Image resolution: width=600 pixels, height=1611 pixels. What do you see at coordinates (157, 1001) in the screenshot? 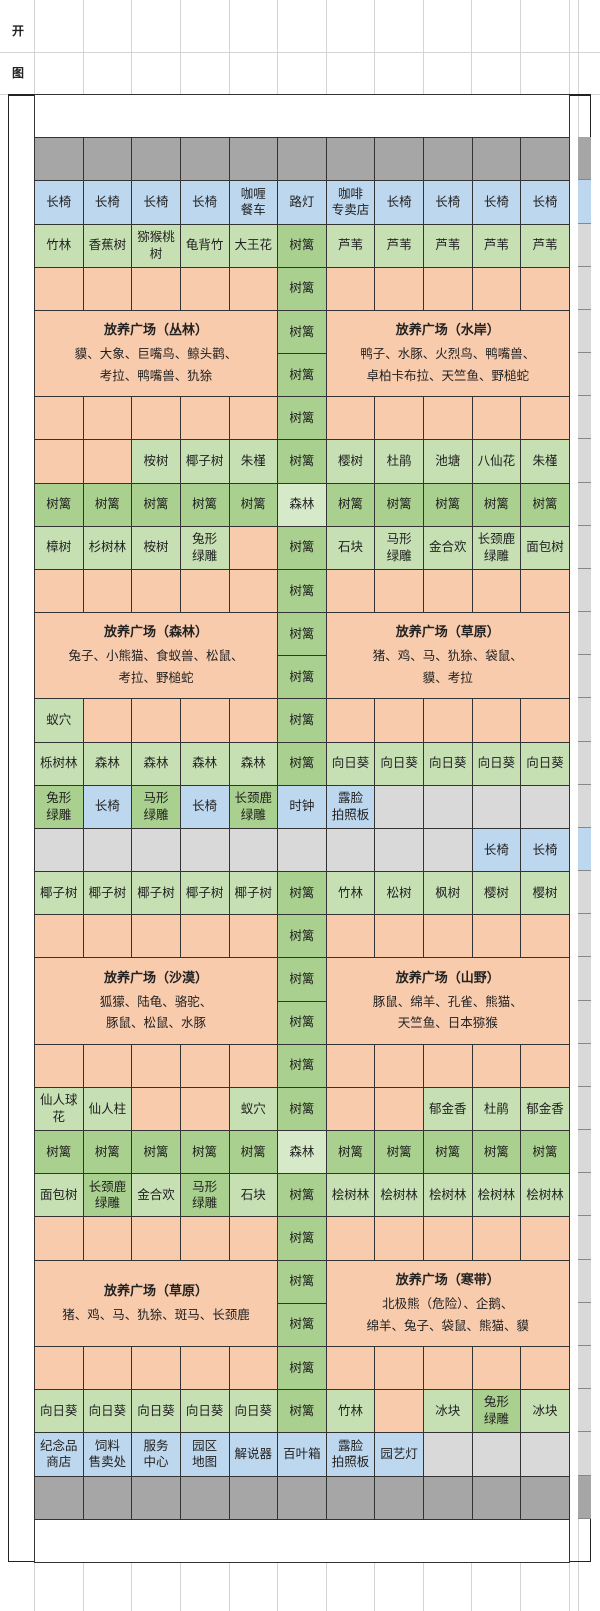
I see `plaza-area: 放养广场（沙漠） 狐獴、陆龟、骆驼、 豚鼠、松鼠、水豚` at bounding box center [157, 1001].